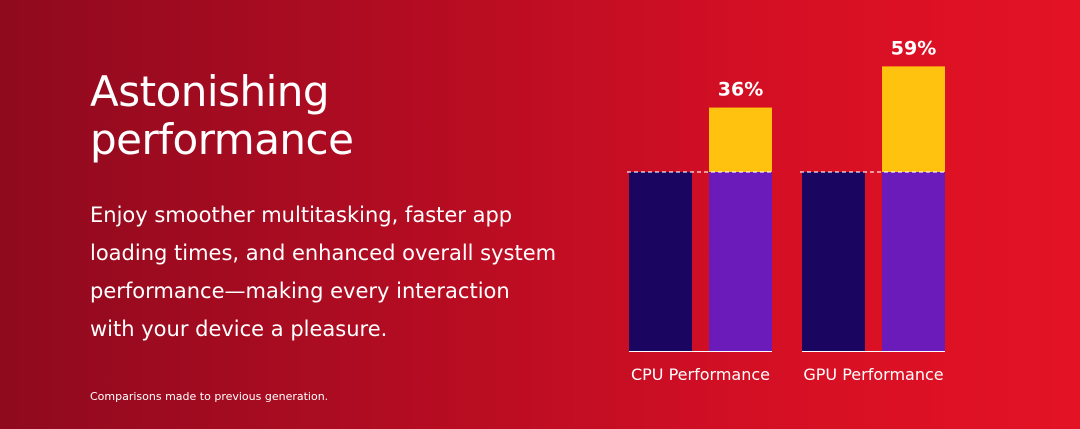 Image resolution: width=1080 pixels, height=429 pixels. Describe the element at coordinates (913, 48) in the screenshot. I see `gpu-data-label: 59%` at that location.